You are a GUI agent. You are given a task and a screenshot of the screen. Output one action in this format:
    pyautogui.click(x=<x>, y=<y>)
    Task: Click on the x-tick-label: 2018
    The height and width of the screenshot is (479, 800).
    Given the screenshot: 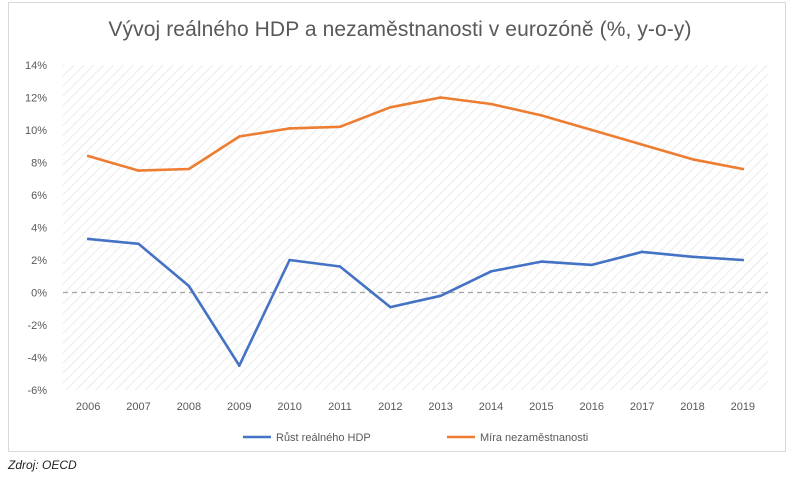 What is the action you would take?
    pyautogui.click(x=692, y=407)
    